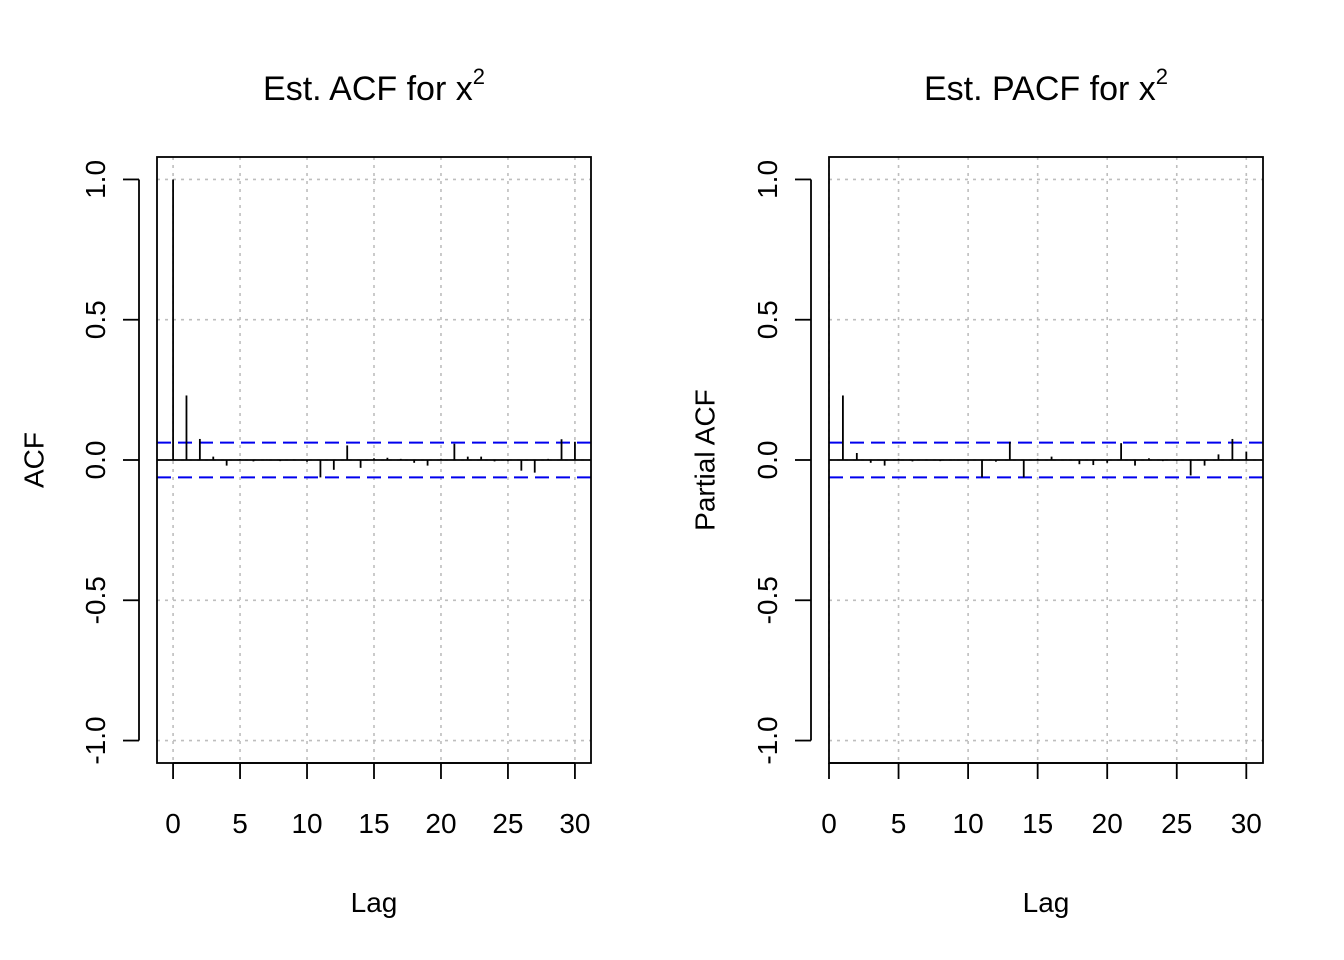 This screenshot has width=1344, height=960. I want to click on chart-title: Est. ACF for x2, so click(374, 86).